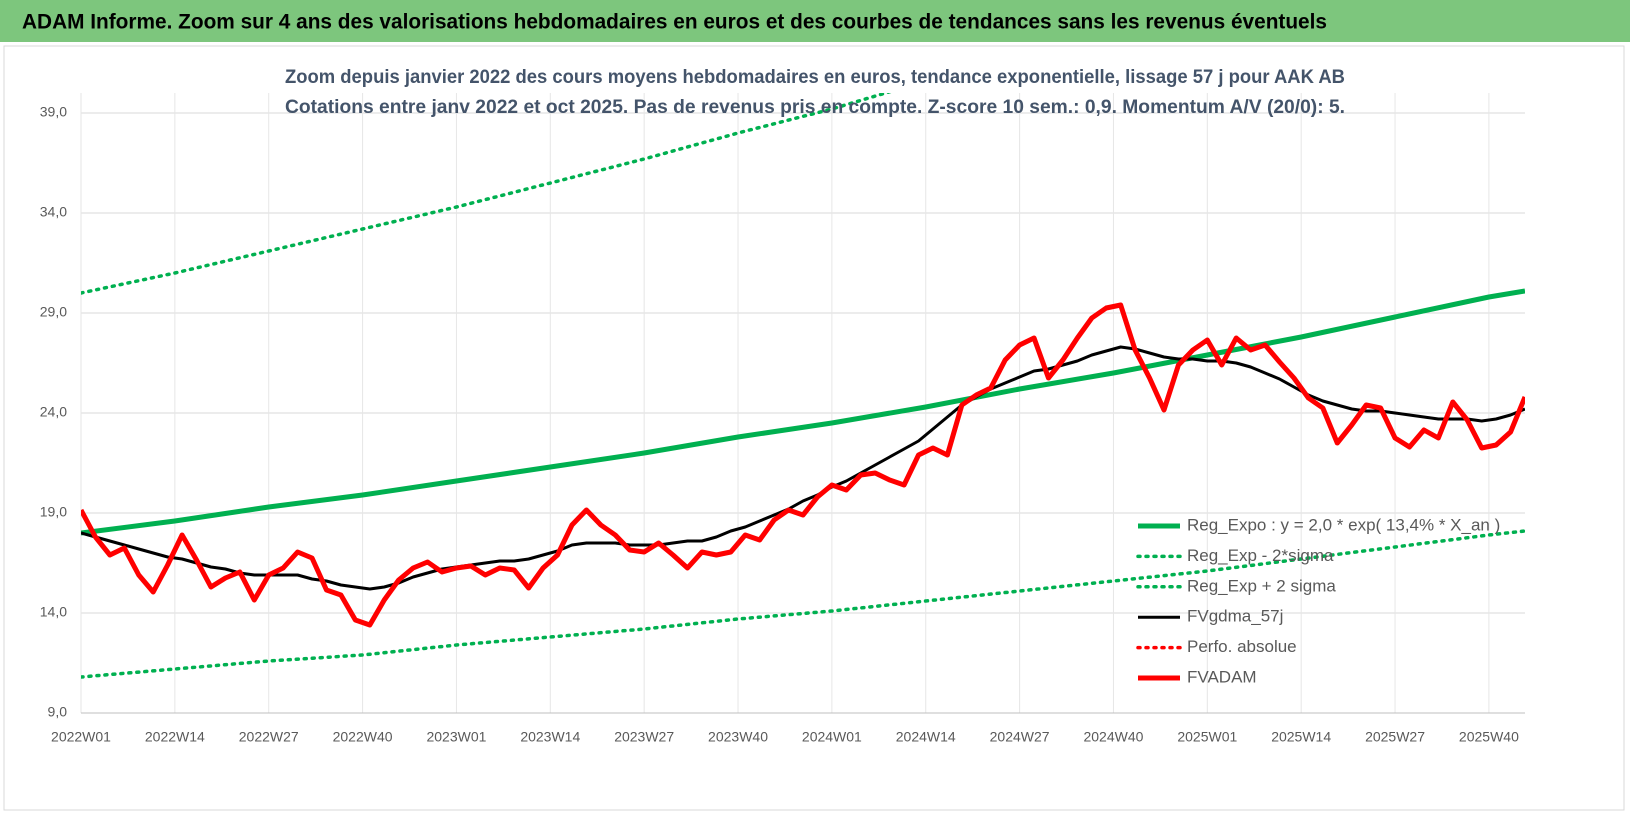 The width and height of the screenshot is (1630, 815). What do you see at coordinates (1489, 737) in the screenshot?
I see `x-tick-label: 2025W40` at bounding box center [1489, 737].